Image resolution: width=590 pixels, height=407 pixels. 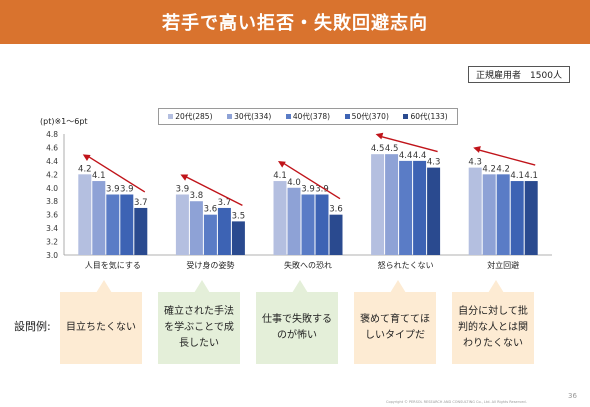 I want to click on example-text: 自分に対して批判的な人とは関わりたくない, so click(x=493, y=327).